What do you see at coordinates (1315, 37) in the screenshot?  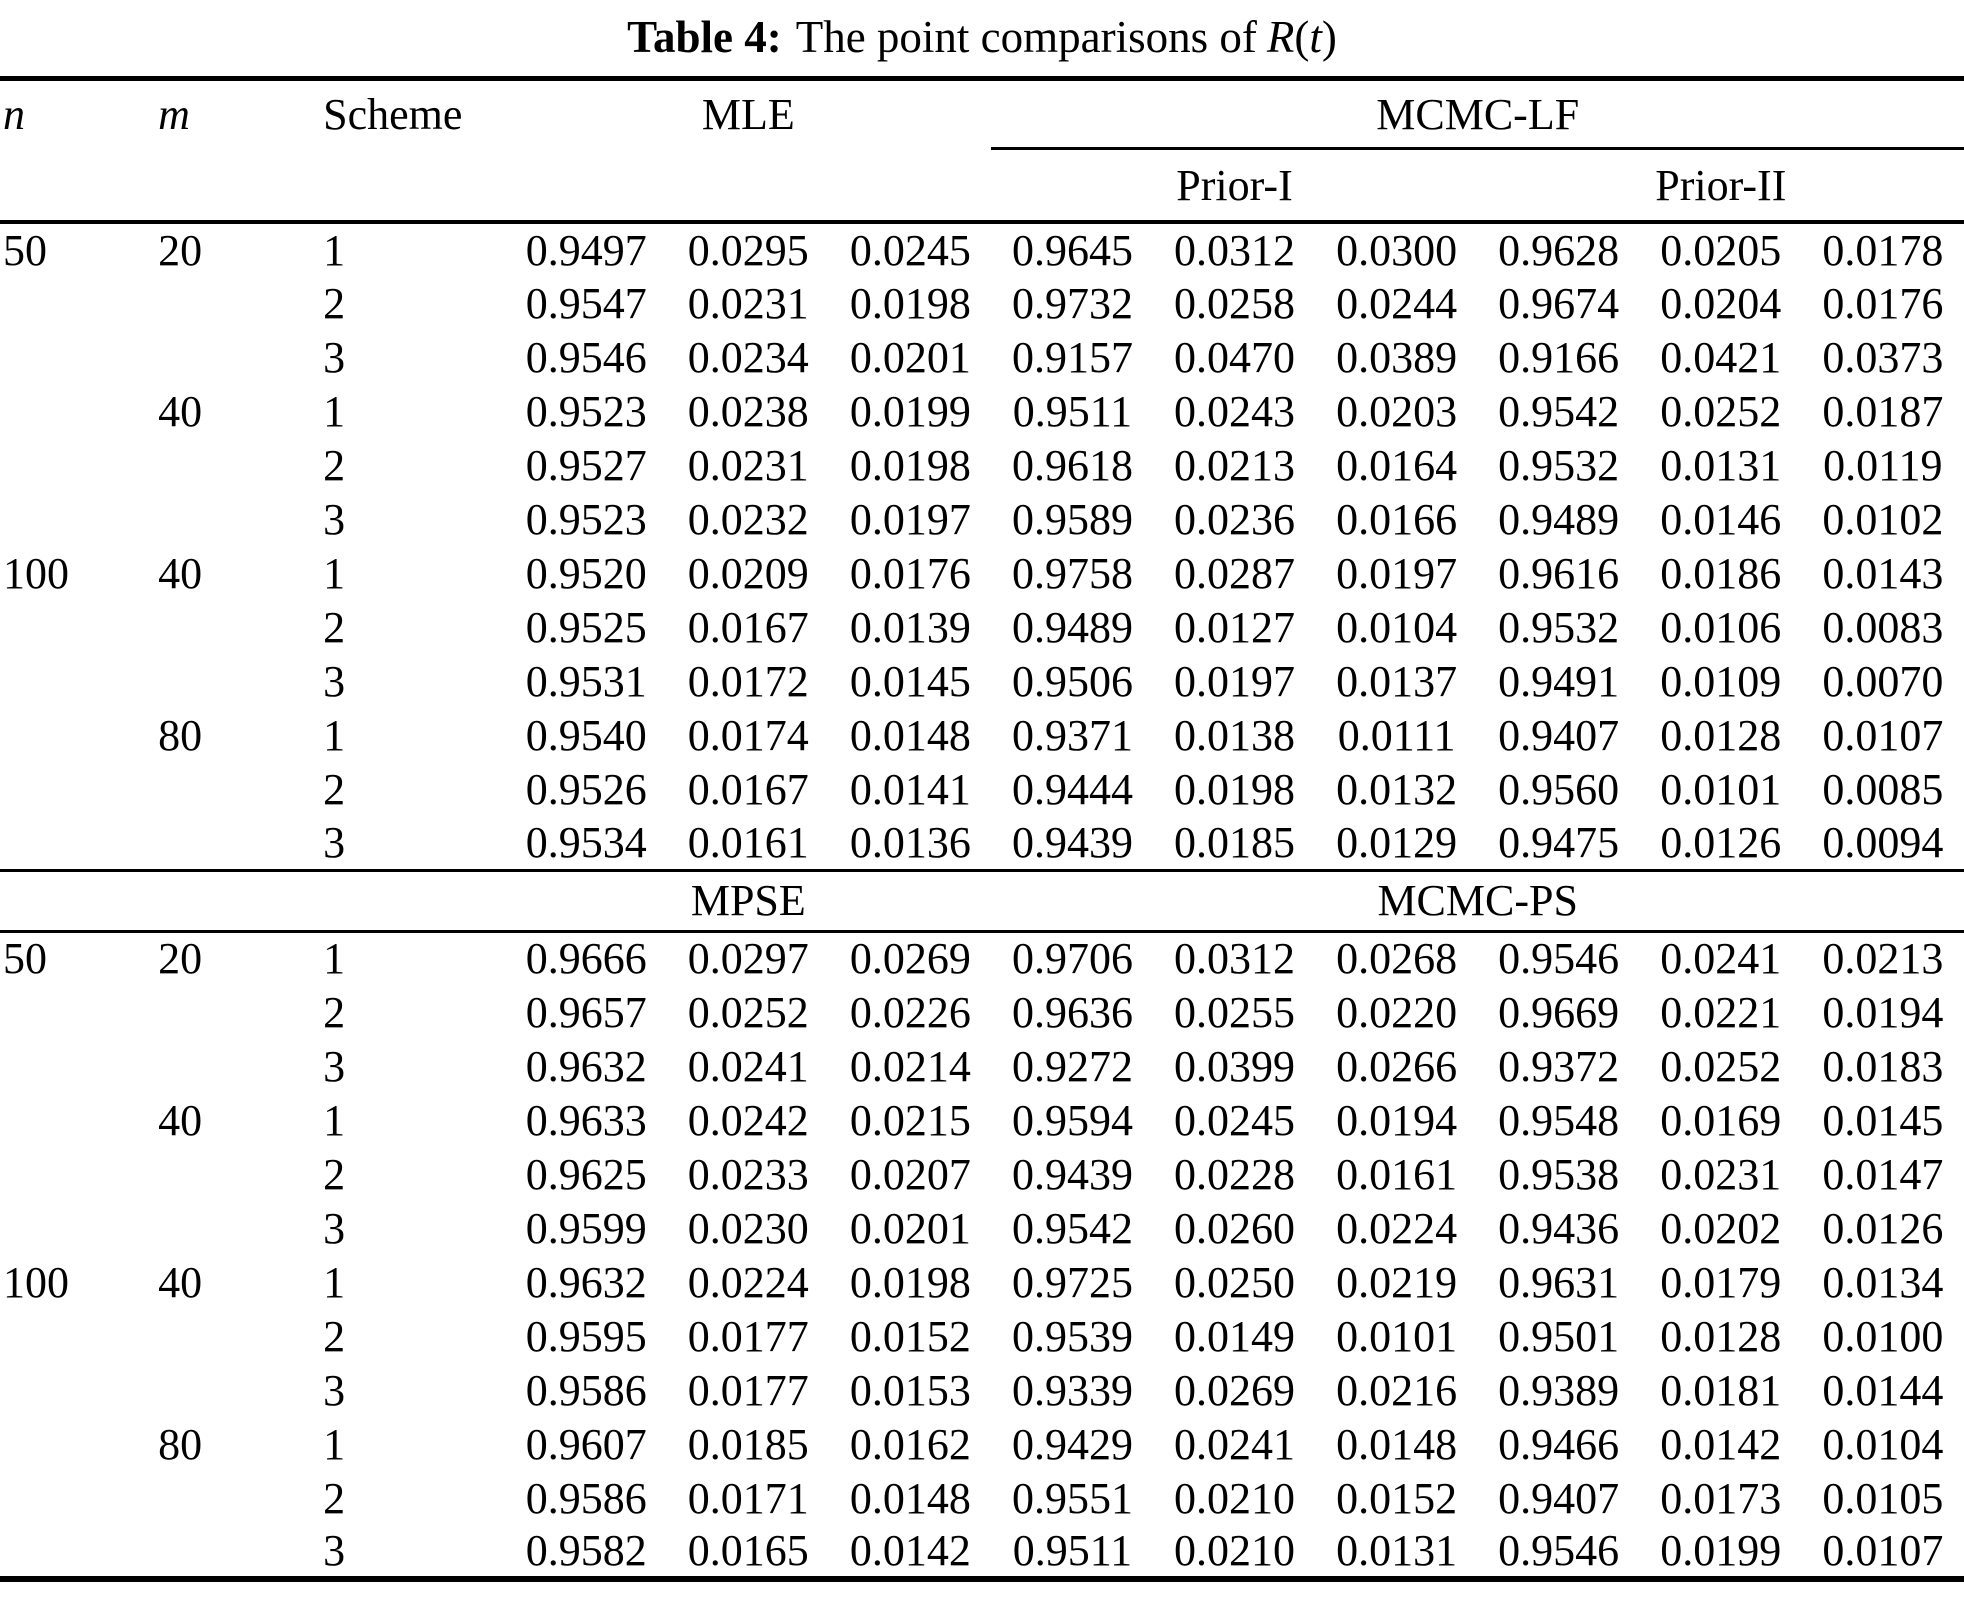 I see `caption-math-t: t` at bounding box center [1315, 37].